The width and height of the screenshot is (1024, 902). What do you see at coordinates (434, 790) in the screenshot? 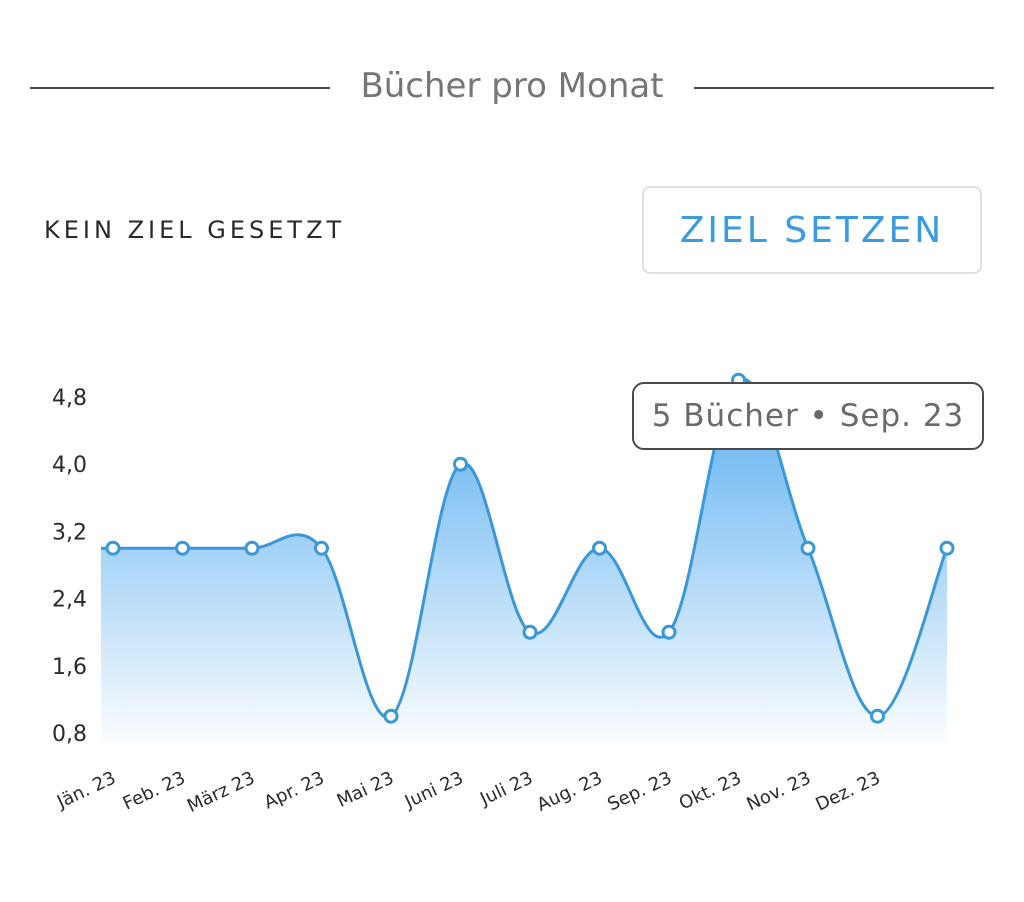
I see `x-tick-label: Juni 23` at bounding box center [434, 790].